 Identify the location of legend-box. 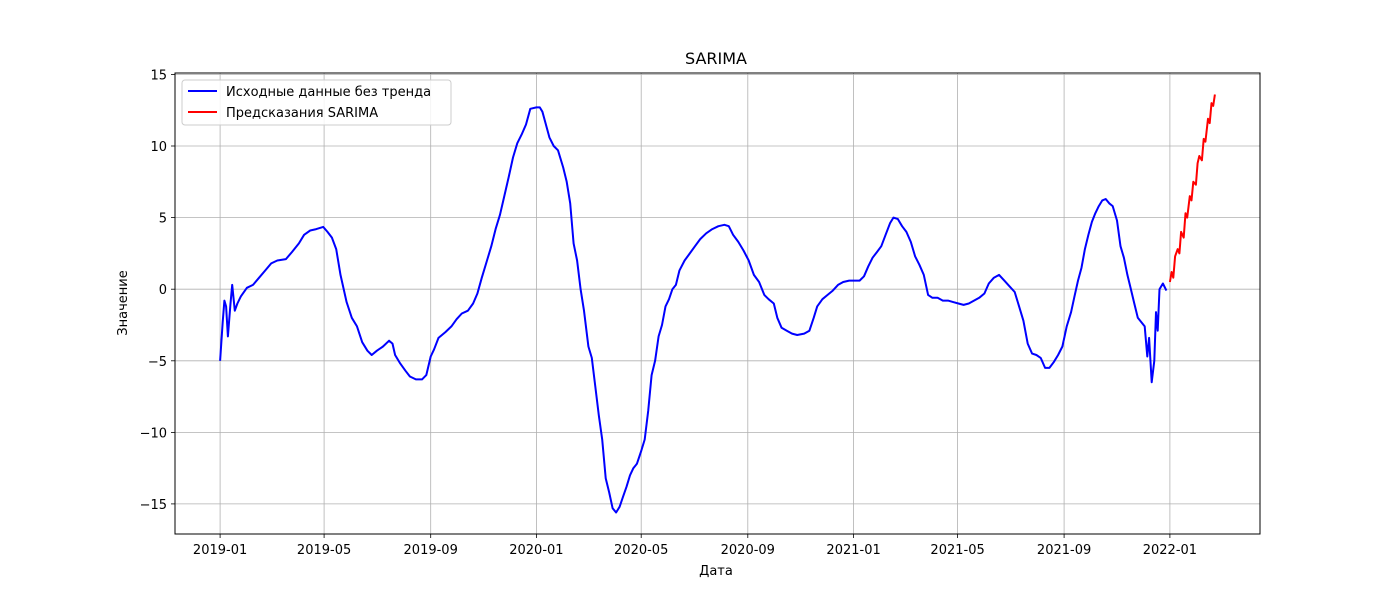
(316, 102).